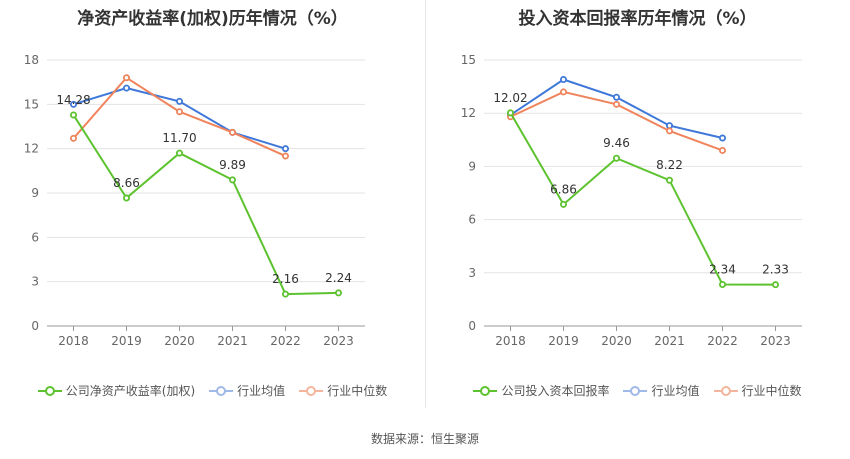  I want to click on roe-chart-title: 净资产收益率(加权)历年情况（%）, so click(212, 19).